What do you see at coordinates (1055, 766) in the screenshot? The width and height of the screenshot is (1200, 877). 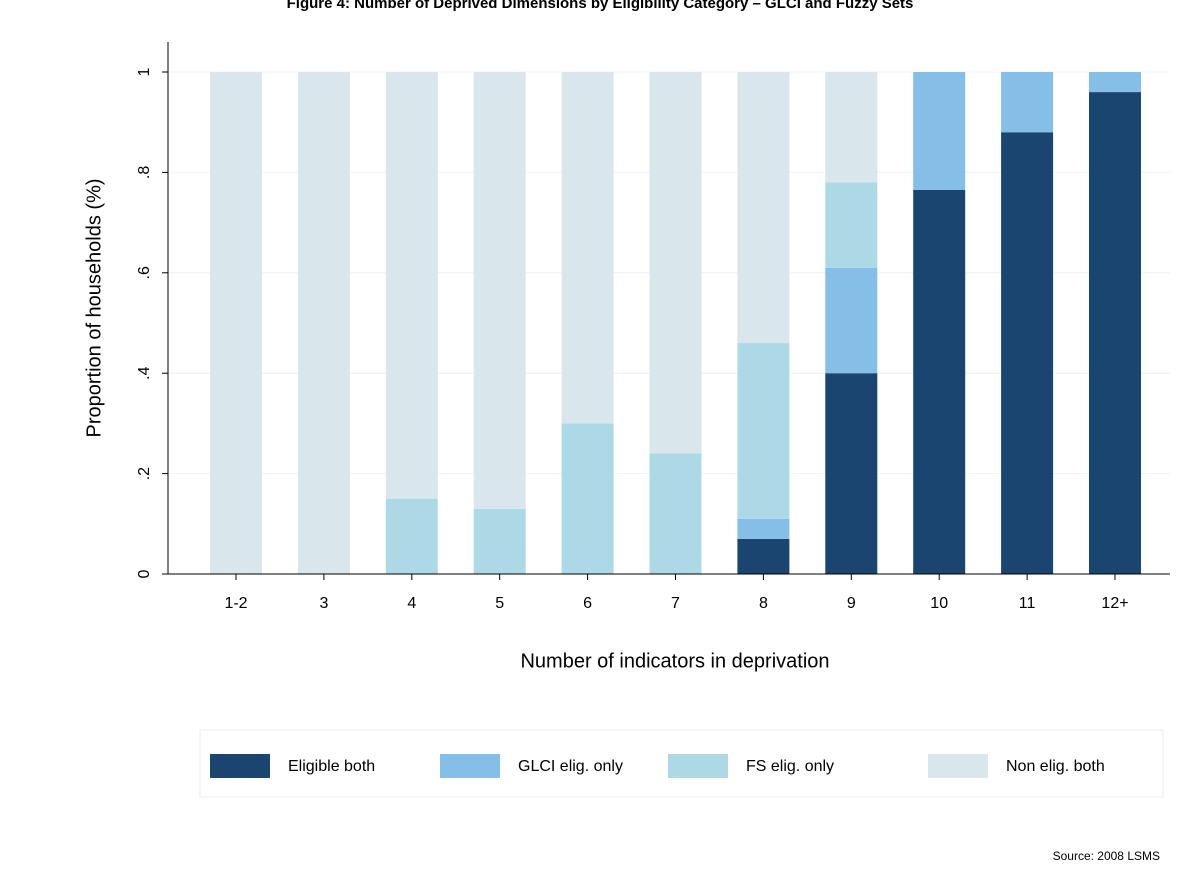 I see `legend-label: Non elig. both` at bounding box center [1055, 766].